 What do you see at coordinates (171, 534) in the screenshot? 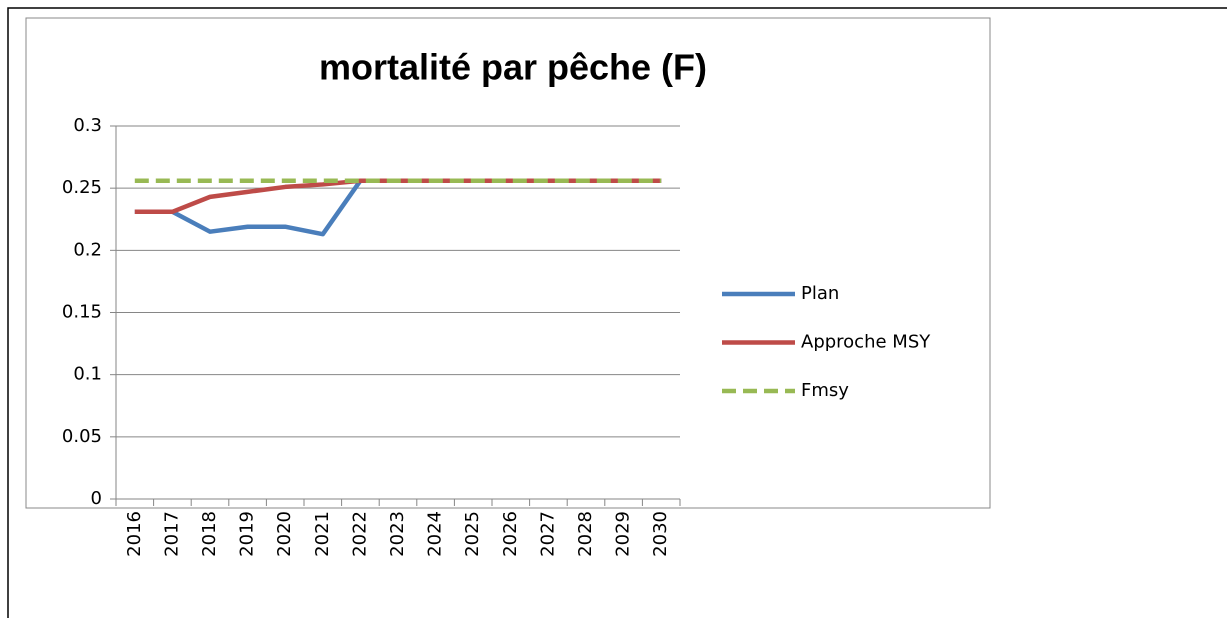
I see `x-tick-label: 2017` at bounding box center [171, 534].